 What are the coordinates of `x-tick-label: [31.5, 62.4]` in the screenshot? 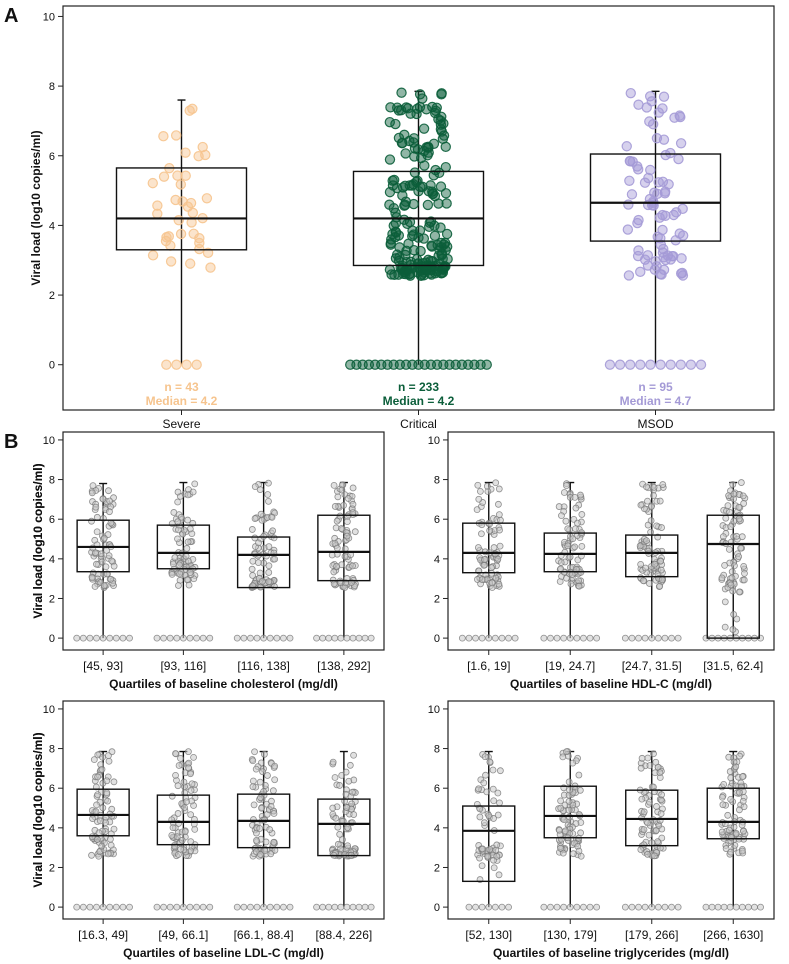 It's located at (733, 666).